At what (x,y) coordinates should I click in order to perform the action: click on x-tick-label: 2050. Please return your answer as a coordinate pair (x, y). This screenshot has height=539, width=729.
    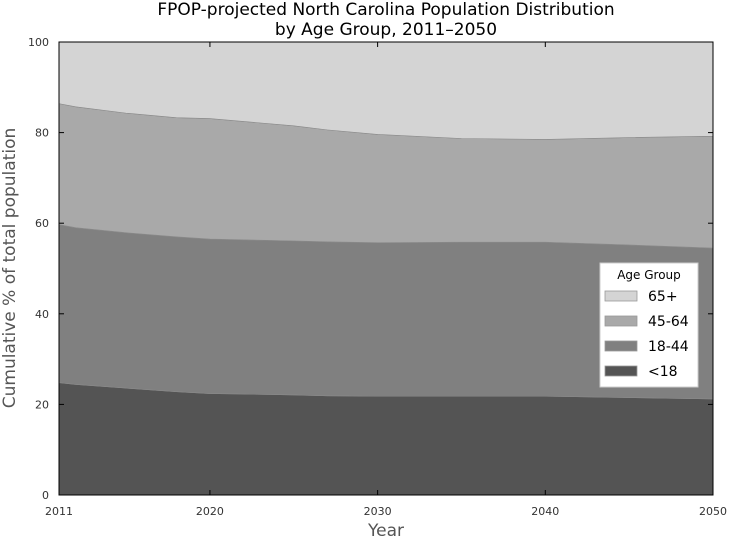
    Looking at the image, I should click on (713, 511).